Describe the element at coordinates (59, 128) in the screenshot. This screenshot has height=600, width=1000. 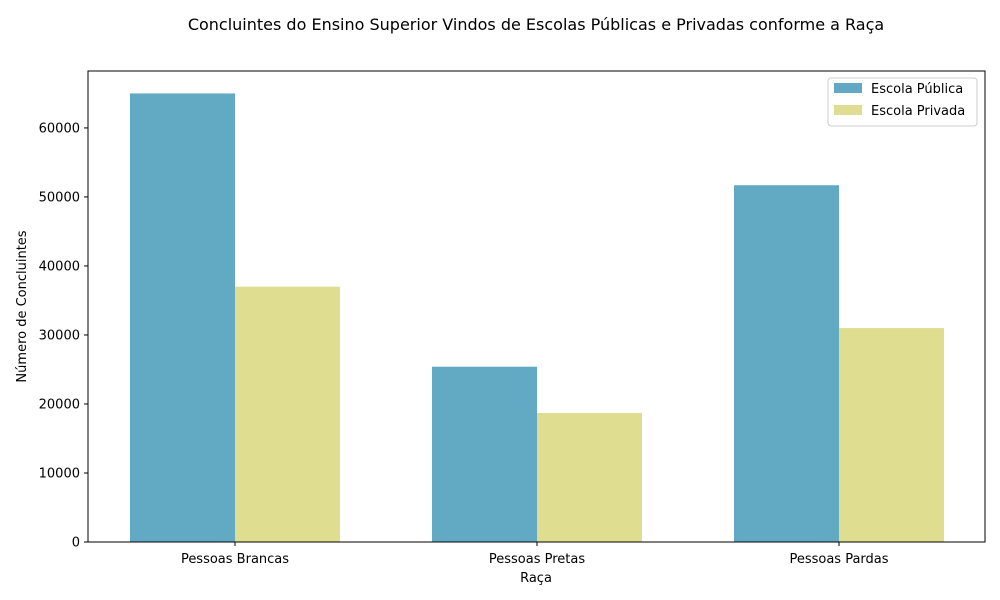
I see `y-tick-label: 60000` at that location.